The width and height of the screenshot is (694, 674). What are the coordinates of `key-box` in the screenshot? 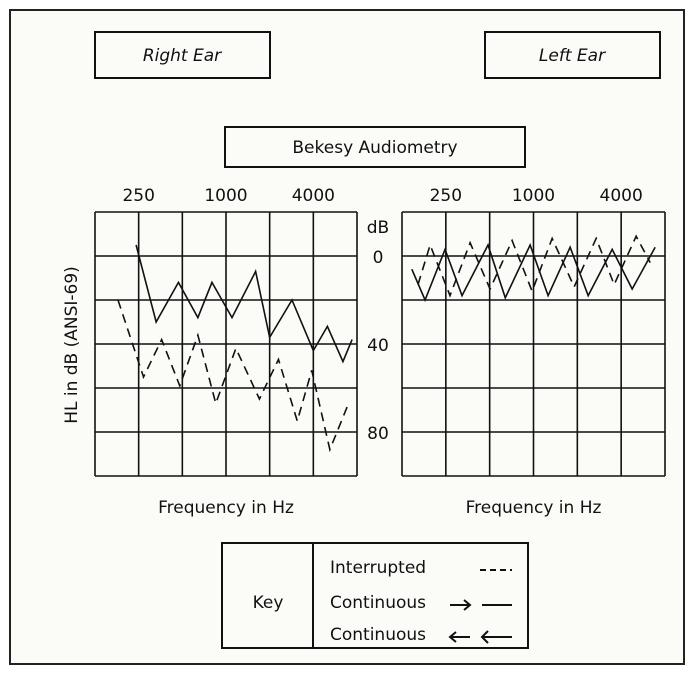 It's located at (375, 595).